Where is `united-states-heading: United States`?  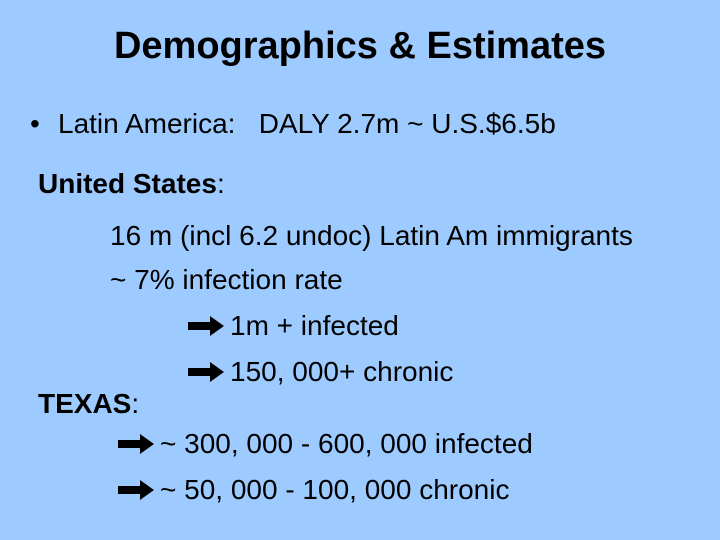 united-states-heading: United States is located at coordinates (127, 183).